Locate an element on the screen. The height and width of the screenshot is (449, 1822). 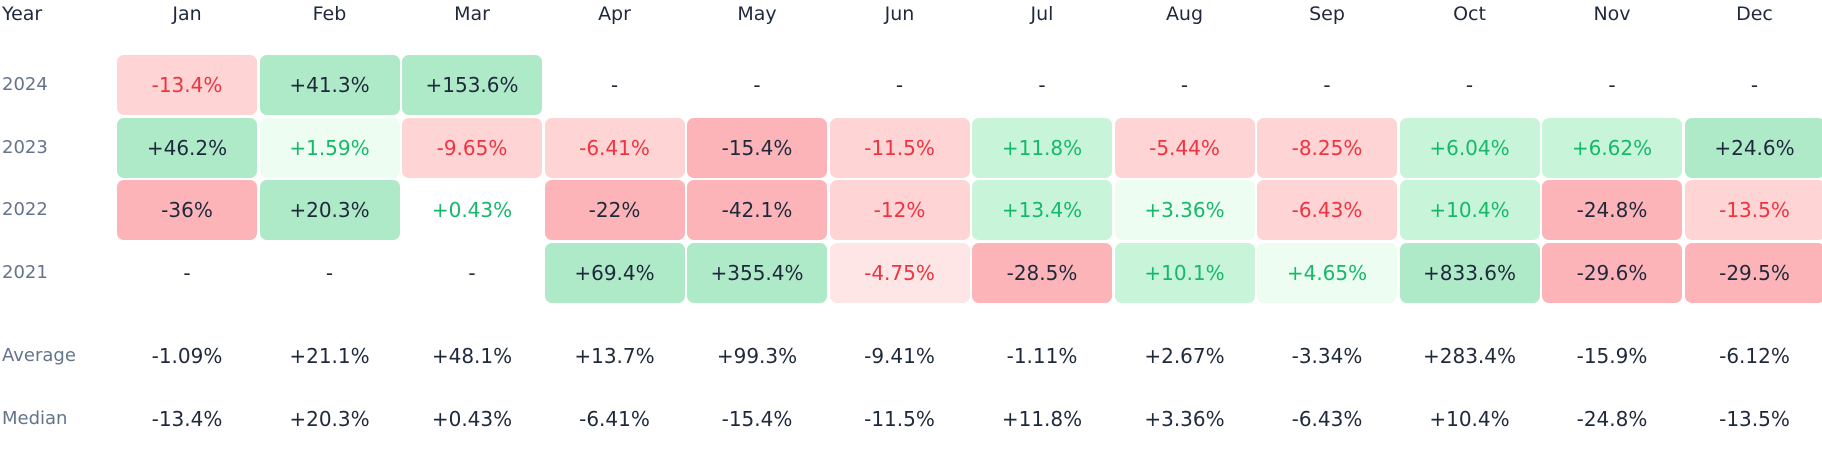
heatmap-cell-2024-aug: - is located at coordinates (1184, 85).